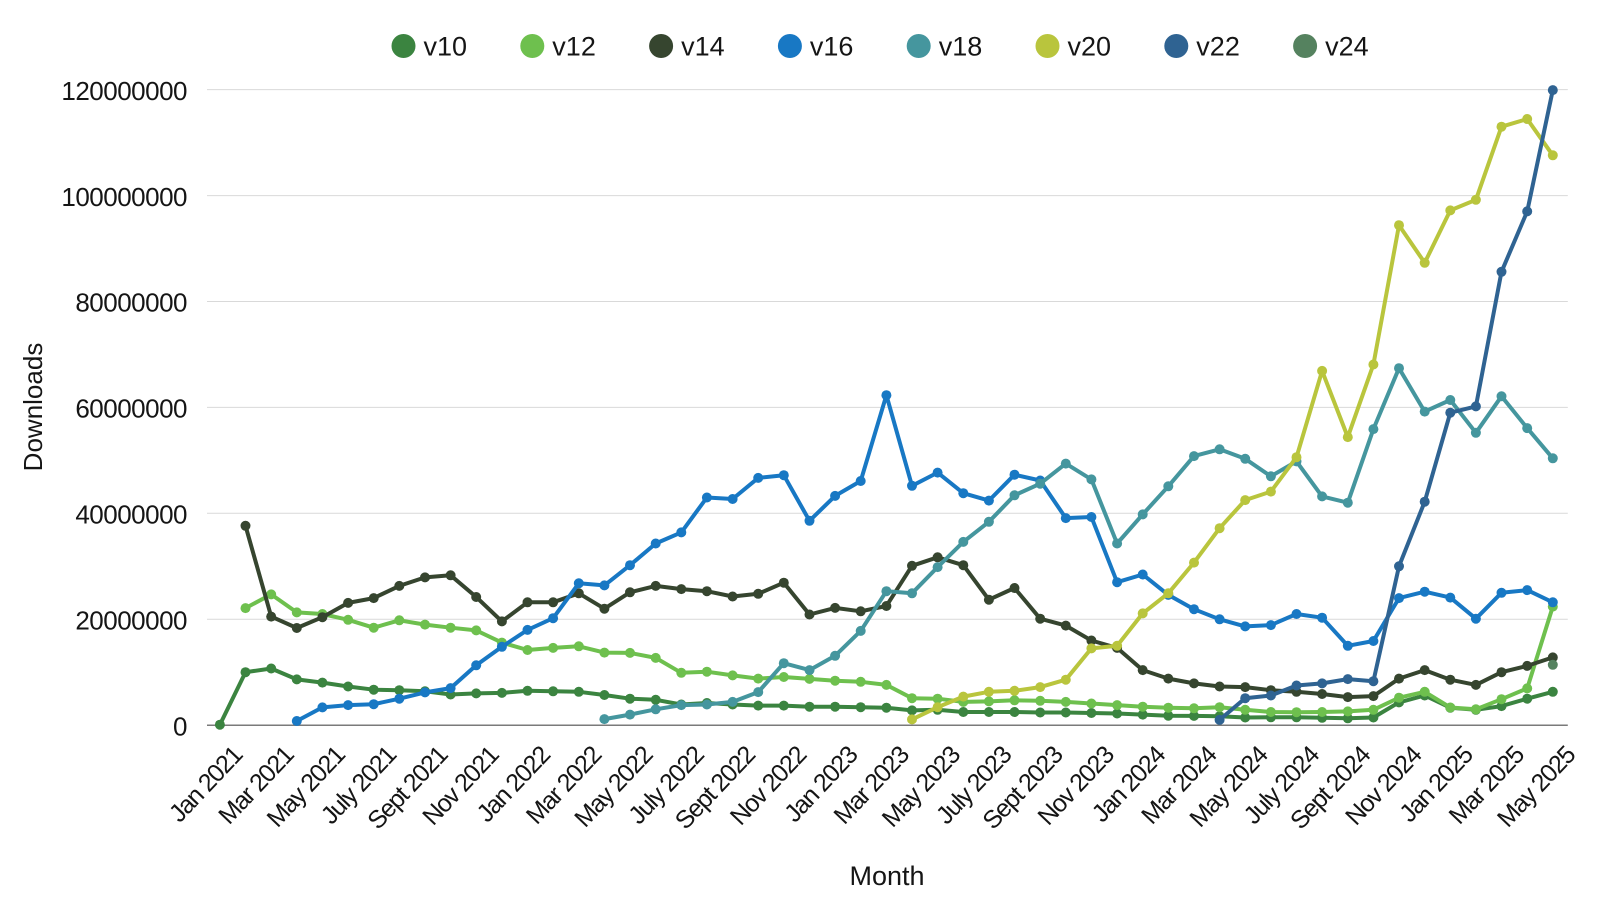 Image resolution: width=1600 pixels, height=905 pixels. I want to click on svg-text: Month, so click(886, 876).